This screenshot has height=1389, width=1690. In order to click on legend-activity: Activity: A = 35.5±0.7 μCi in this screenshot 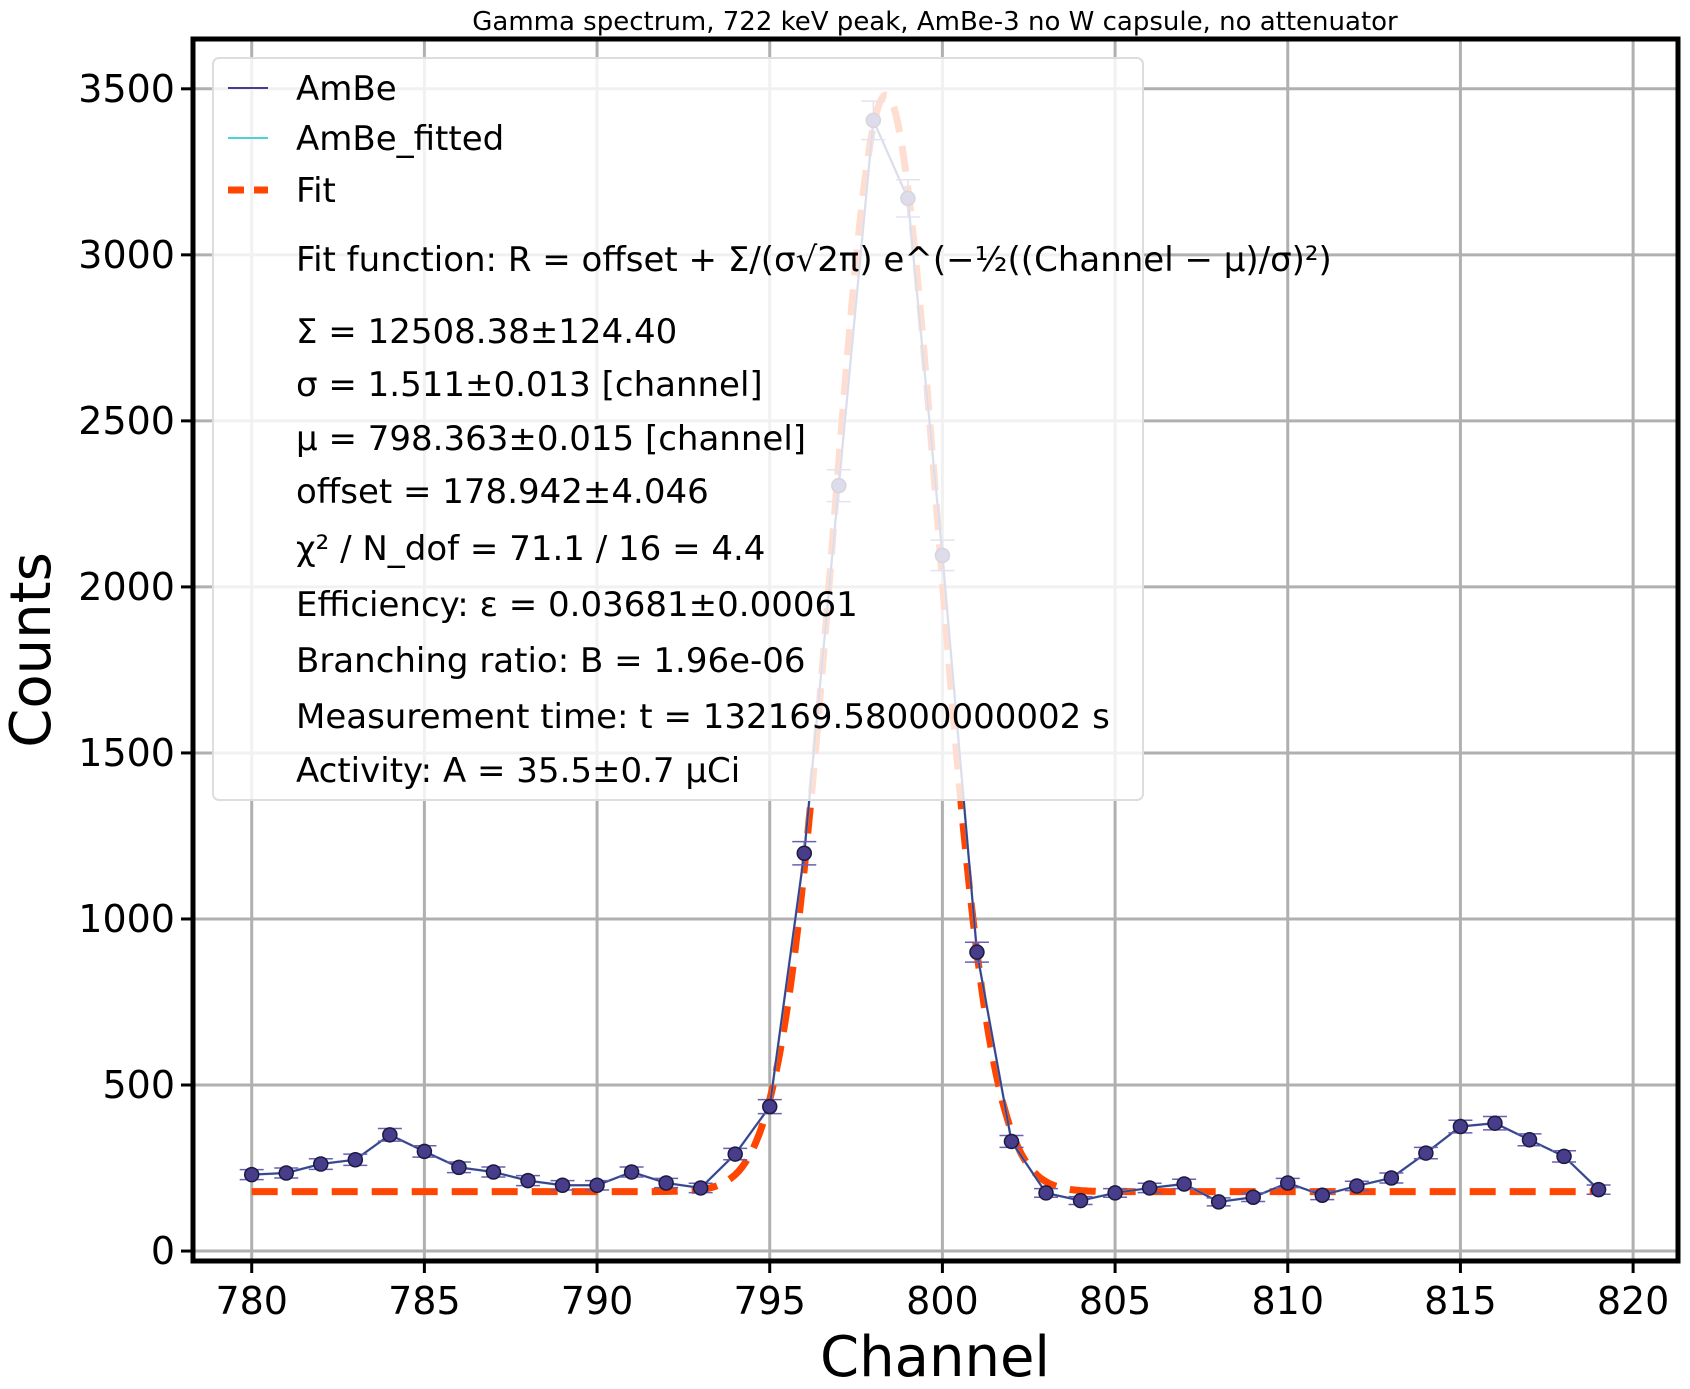, I will do `click(518, 771)`.